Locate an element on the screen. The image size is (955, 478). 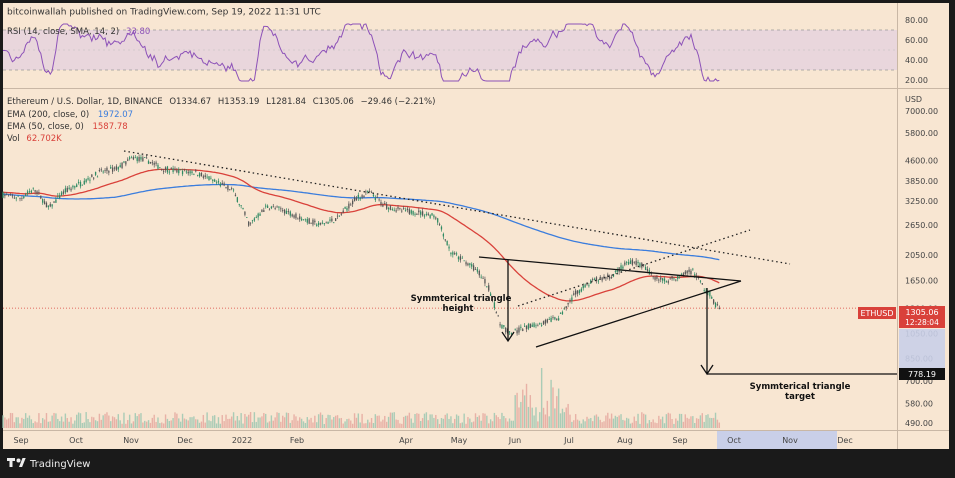
symbol-tag-bg is located at coordinates (877, 313).